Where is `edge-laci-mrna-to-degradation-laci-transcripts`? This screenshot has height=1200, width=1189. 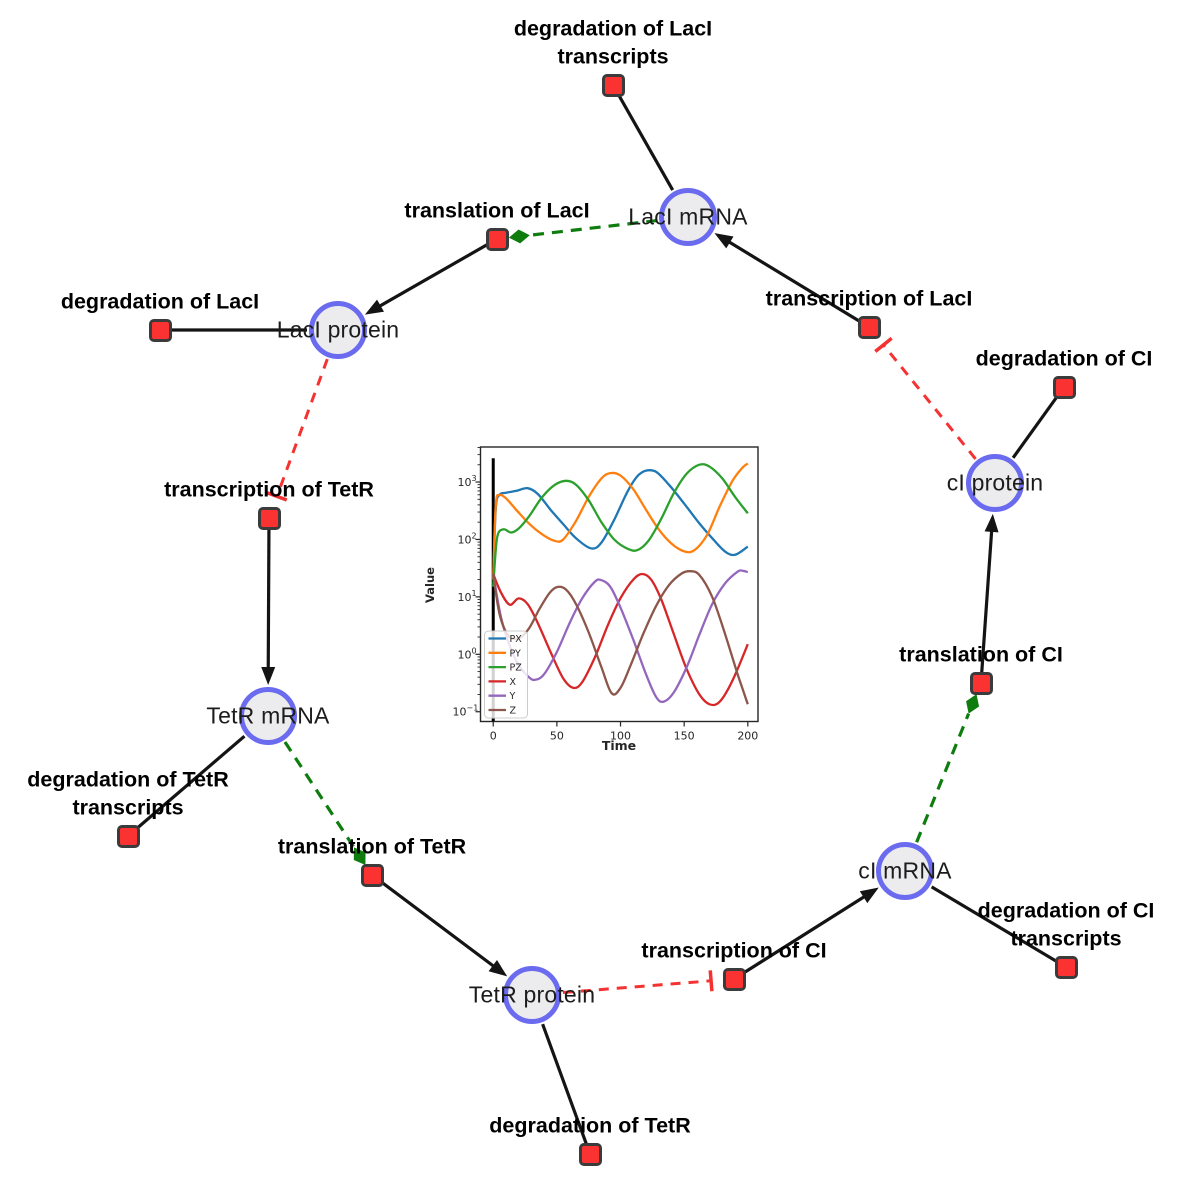
edge-laci-mrna-to-degradation-laci-transcripts is located at coordinates (643, 137).